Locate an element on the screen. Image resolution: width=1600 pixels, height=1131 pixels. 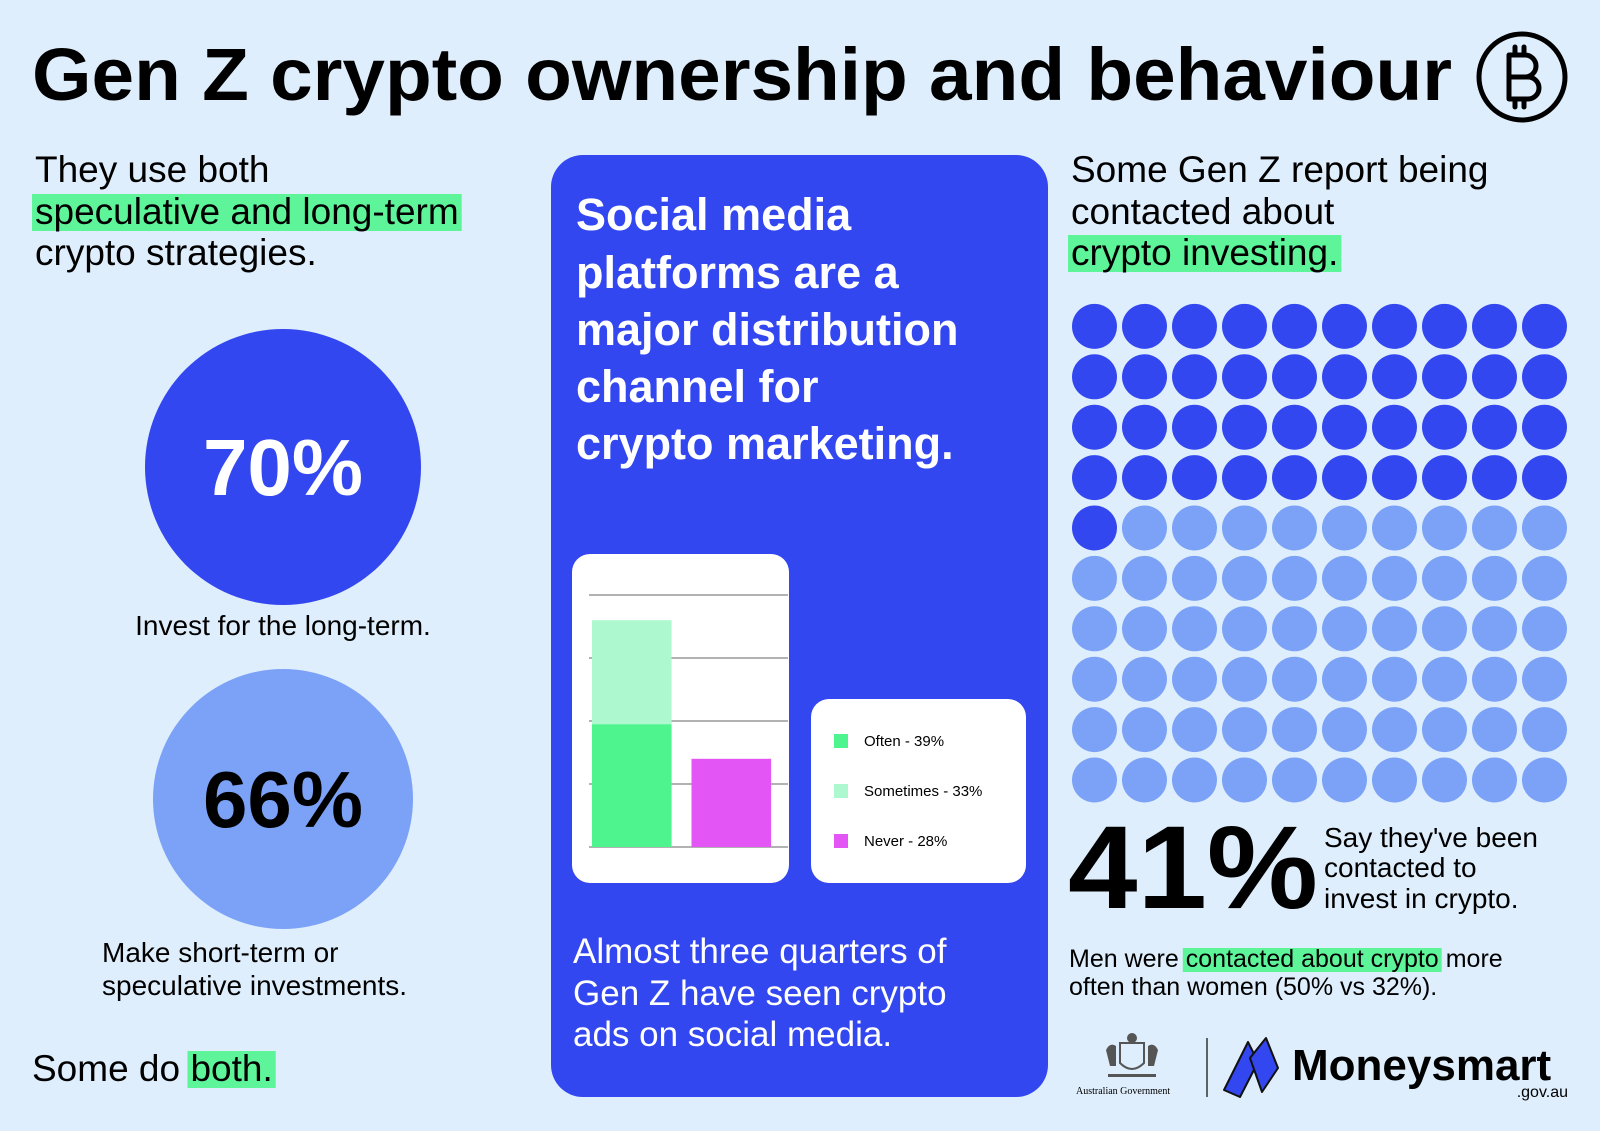
middle-heading: platforms are a is located at coordinates (738, 272).